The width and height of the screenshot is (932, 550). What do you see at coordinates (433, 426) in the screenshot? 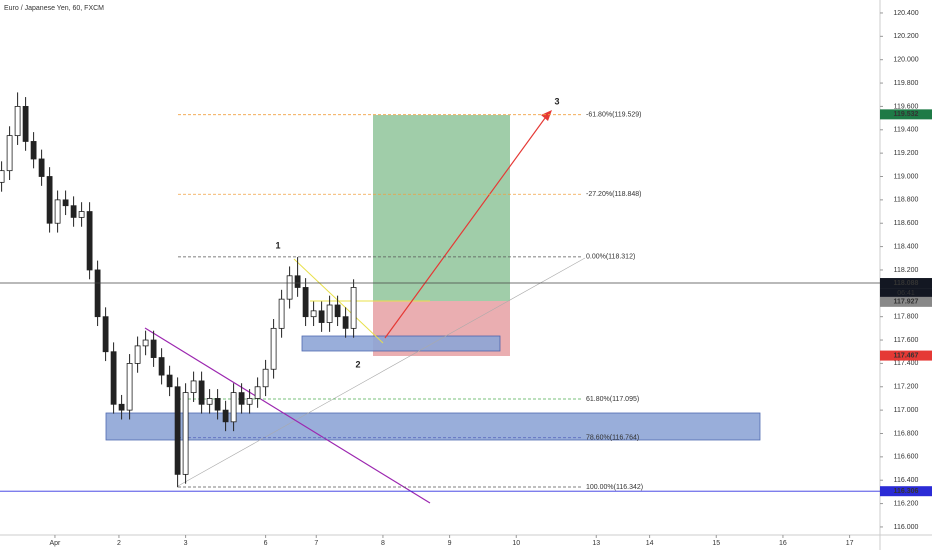
I see `demand-zone` at bounding box center [433, 426].